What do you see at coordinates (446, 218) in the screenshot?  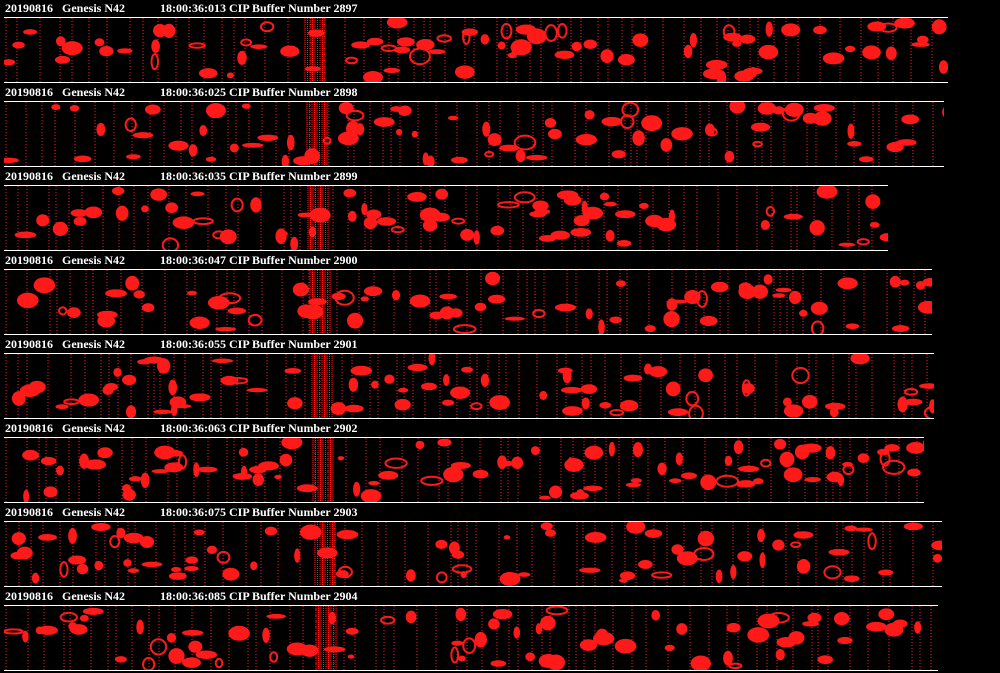 I see `particle-image-strip` at bounding box center [446, 218].